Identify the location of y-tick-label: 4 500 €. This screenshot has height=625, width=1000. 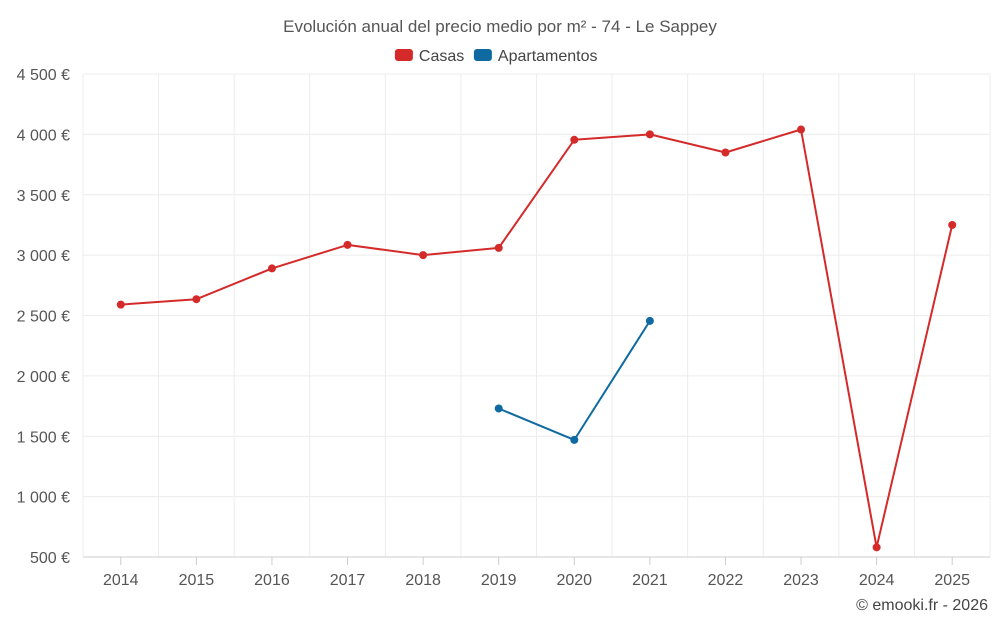
(43, 75).